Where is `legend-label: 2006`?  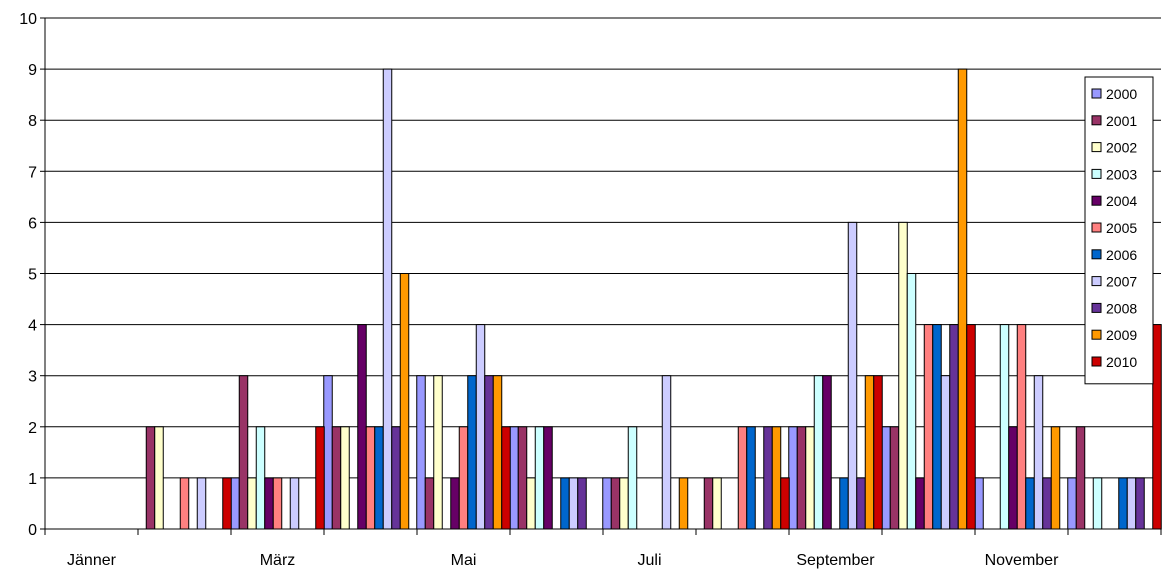 legend-label: 2006 is located at coordinates (1121, 255).